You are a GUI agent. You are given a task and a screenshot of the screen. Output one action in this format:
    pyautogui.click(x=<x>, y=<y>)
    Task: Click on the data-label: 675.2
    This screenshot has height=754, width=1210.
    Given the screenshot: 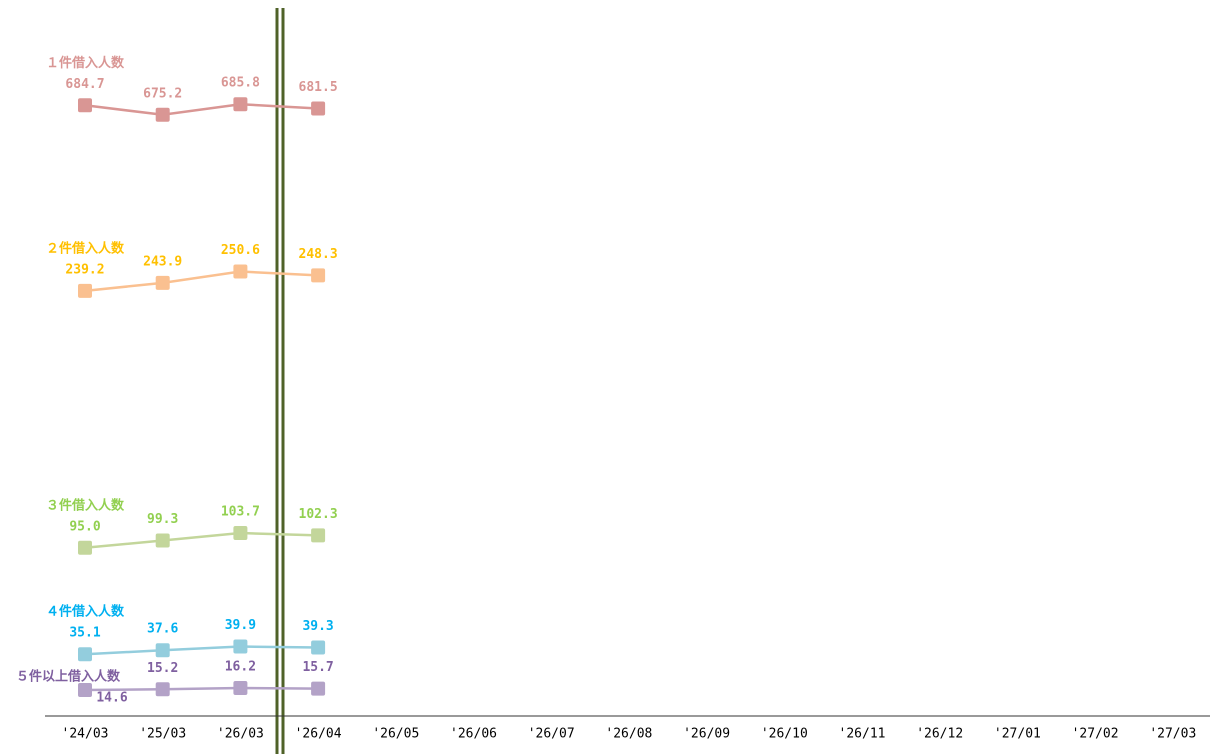 What is the action you would take?
    pyautogui.click(x=162, y=93)
    